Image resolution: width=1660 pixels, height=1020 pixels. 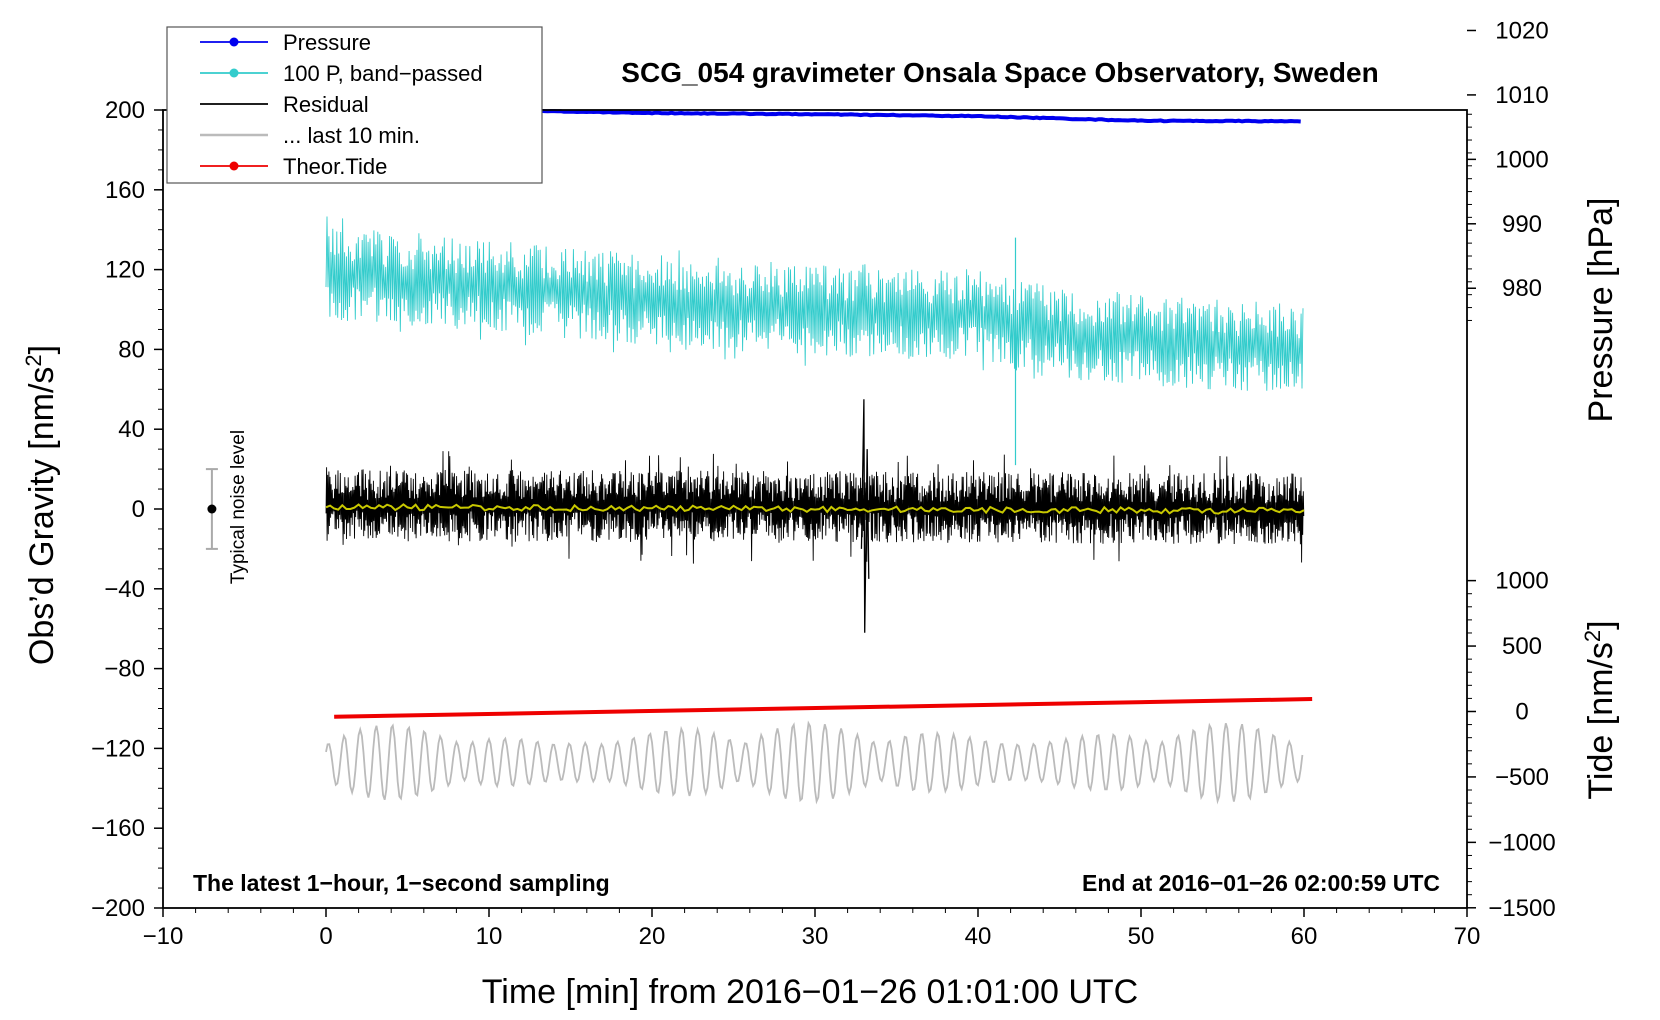 What do you see at coordinates (814, 303) in the screenshot?
I see `series-bandpassed-line` at bounding box center [814, 303].